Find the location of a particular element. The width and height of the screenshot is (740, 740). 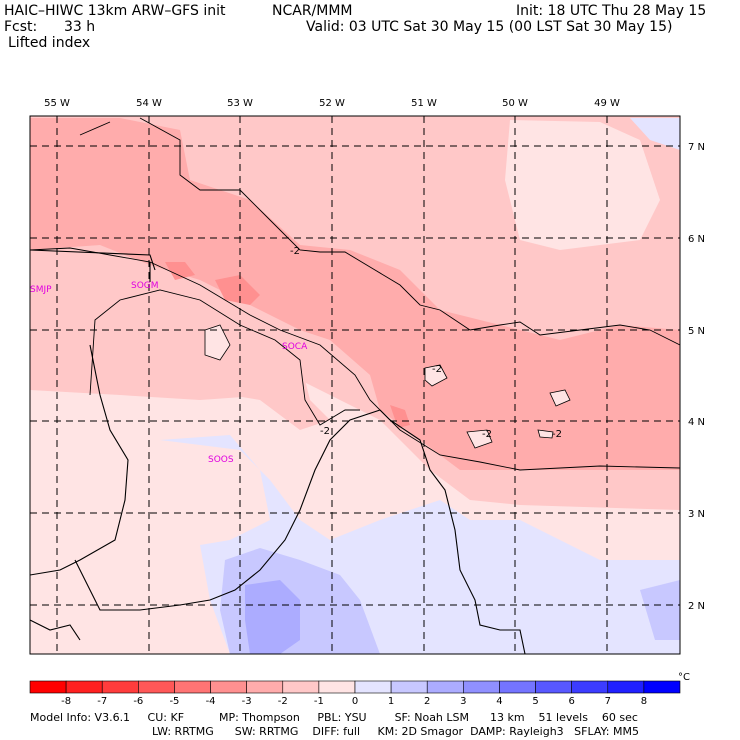

colorbar: -8 -7 -6 -5 -4 -3 -2 -1 0 1 2 3 4 5 6 7 8 °C is located at coordinates (359, 689).